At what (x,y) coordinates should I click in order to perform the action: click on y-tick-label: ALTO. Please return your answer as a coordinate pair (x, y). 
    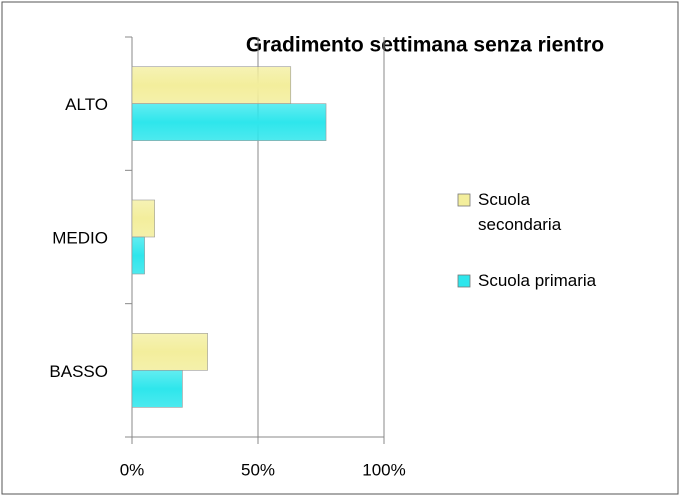
    Looking at the image, I should click on (86, 104).